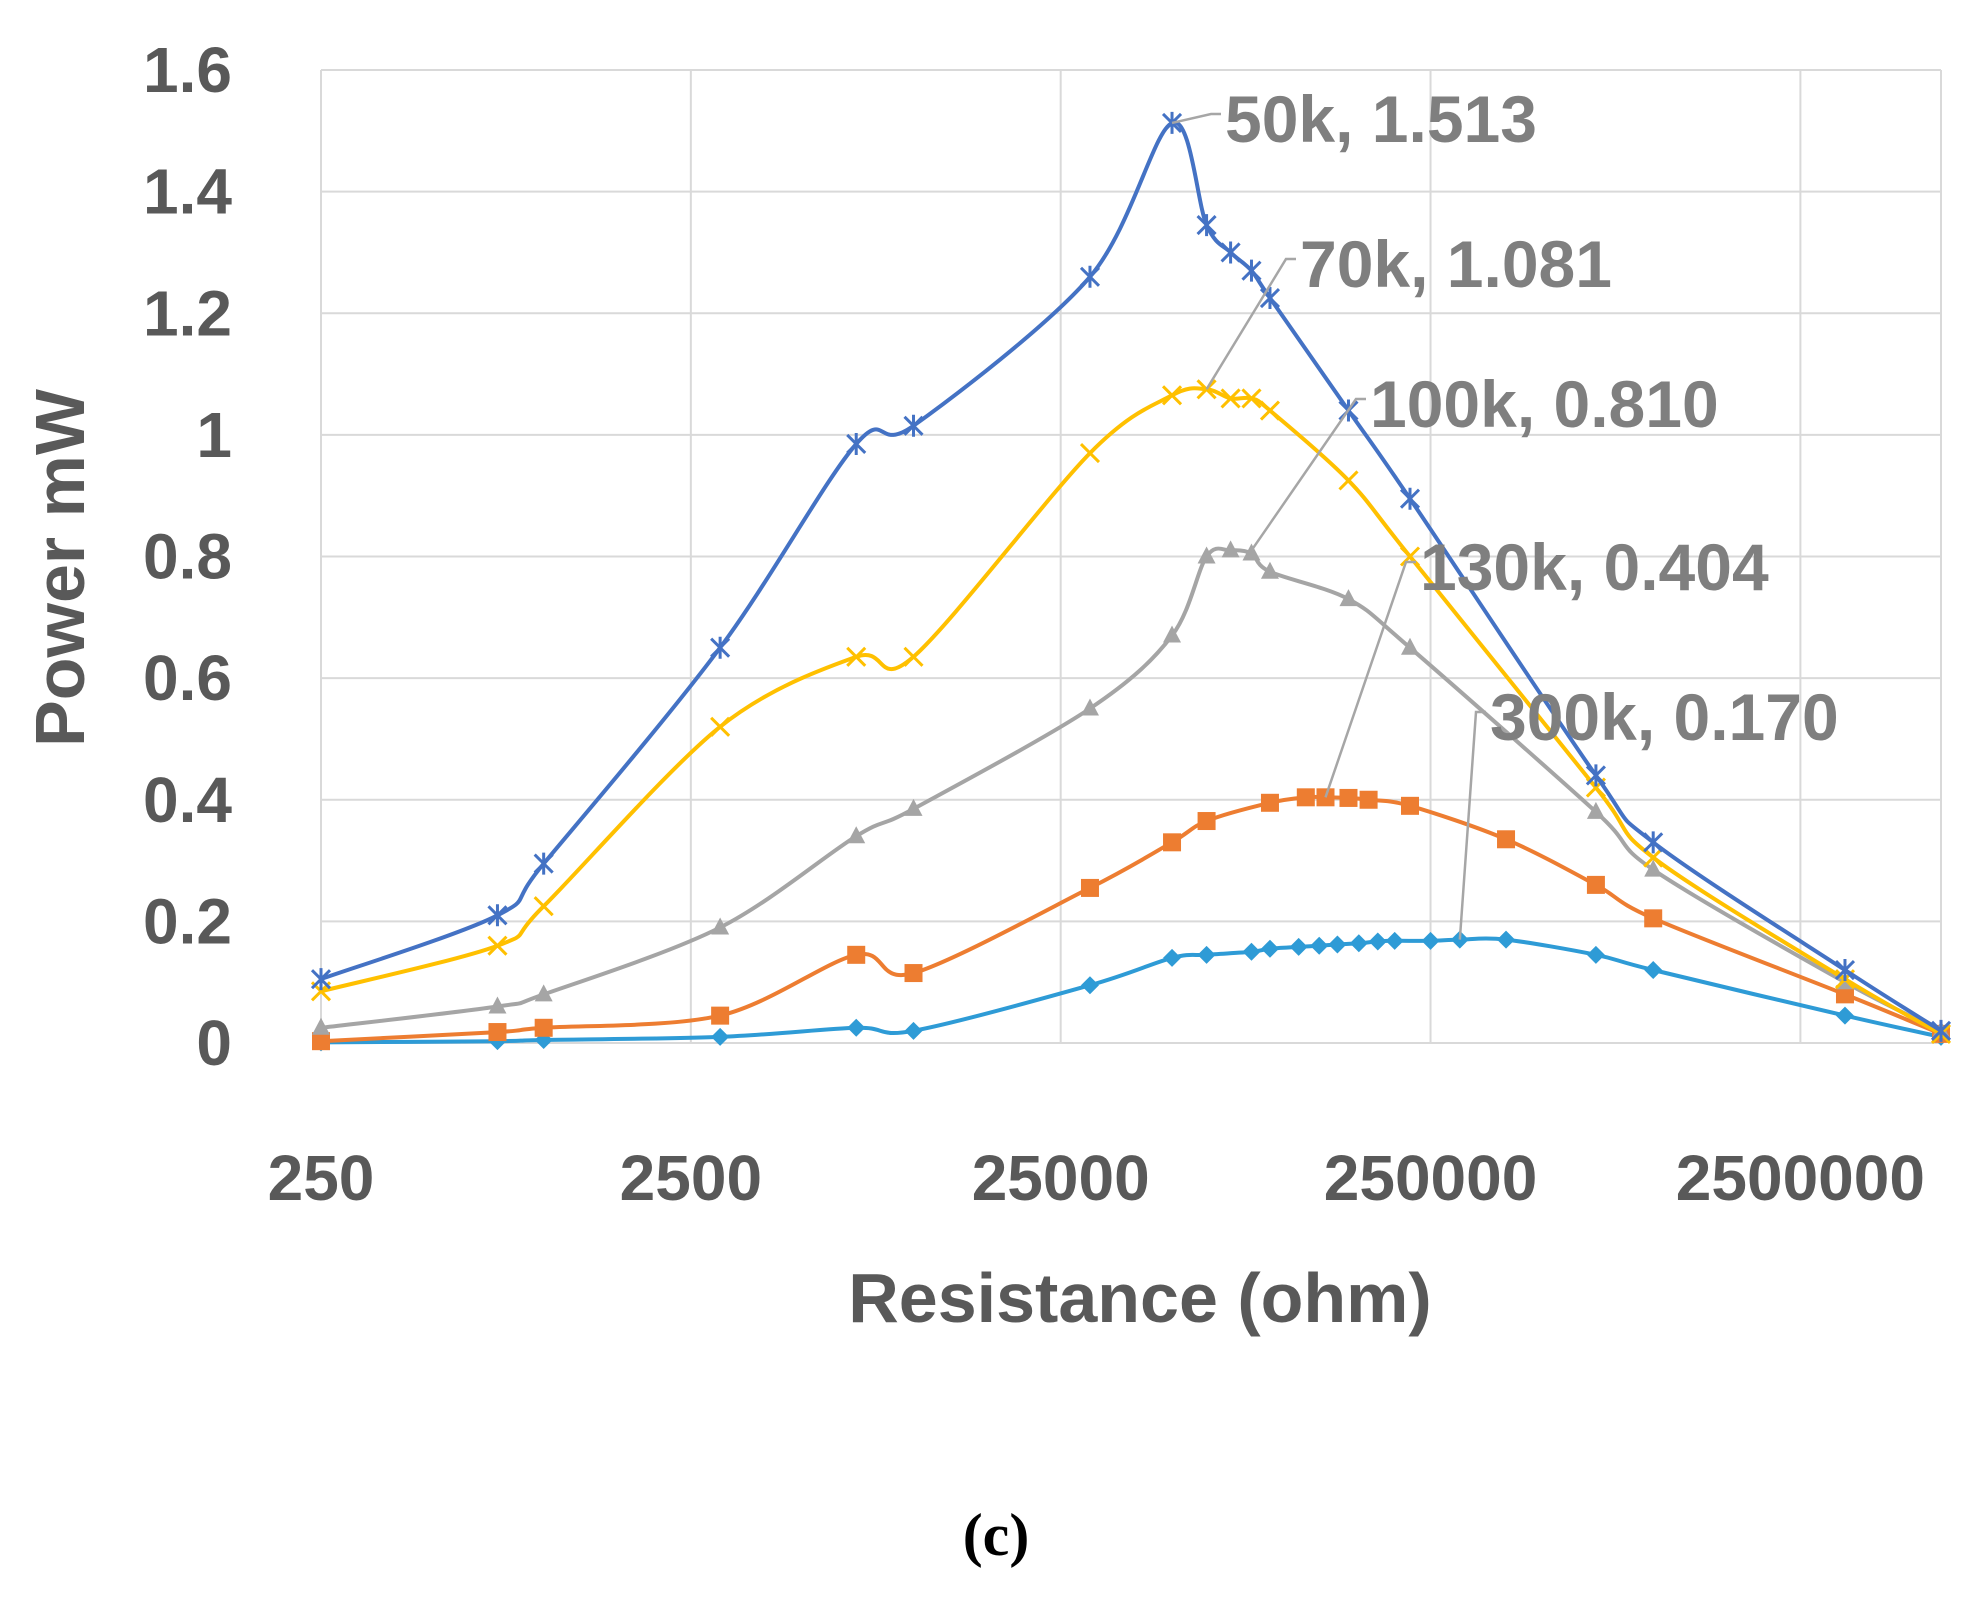  What do you see at coordinates (1139, 1298) in the screenshot?
I see `x-axis-title: Resistance (ohm)` at bounding box center [1139, 1298].